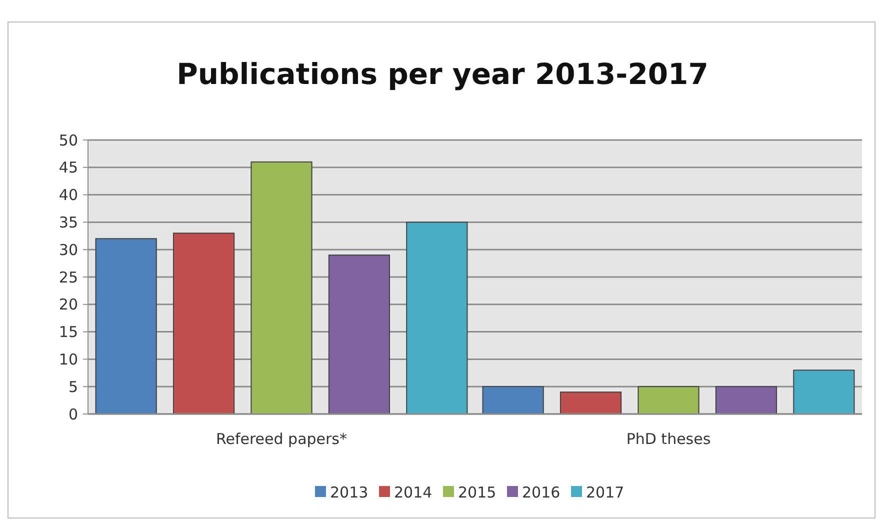 The height and width of the screenshot is (526, 885). I want to click on legend-label: 2014, so click(413, 492).